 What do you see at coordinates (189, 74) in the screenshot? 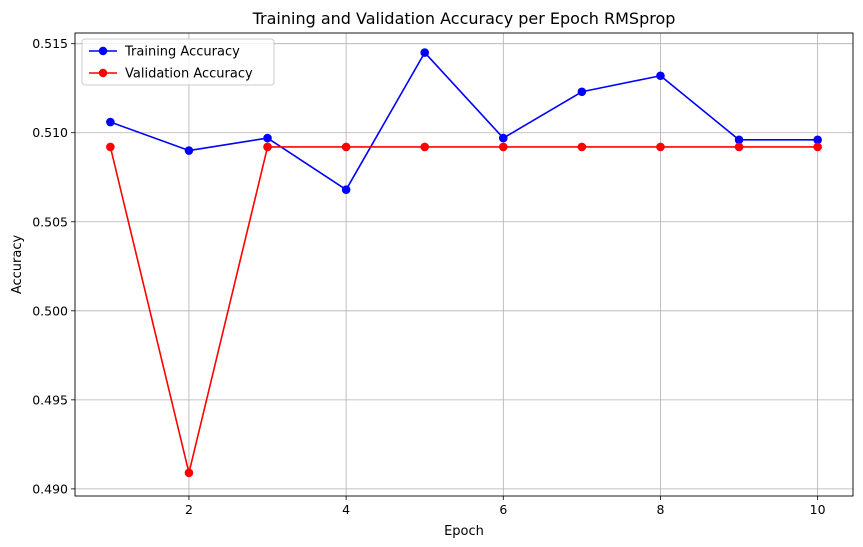
I see `legend-label-validation: Validation Accuracy` at bounding box center [189, 74].